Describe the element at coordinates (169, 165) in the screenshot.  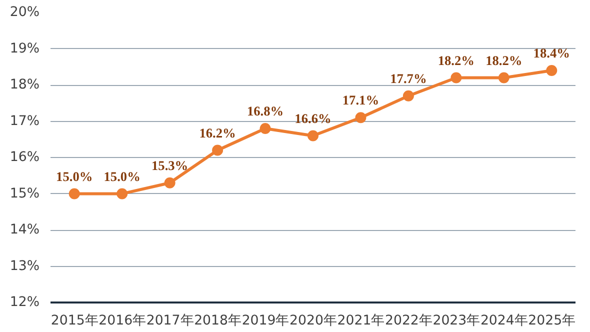
I see `data-label: 15.3%` at that location.